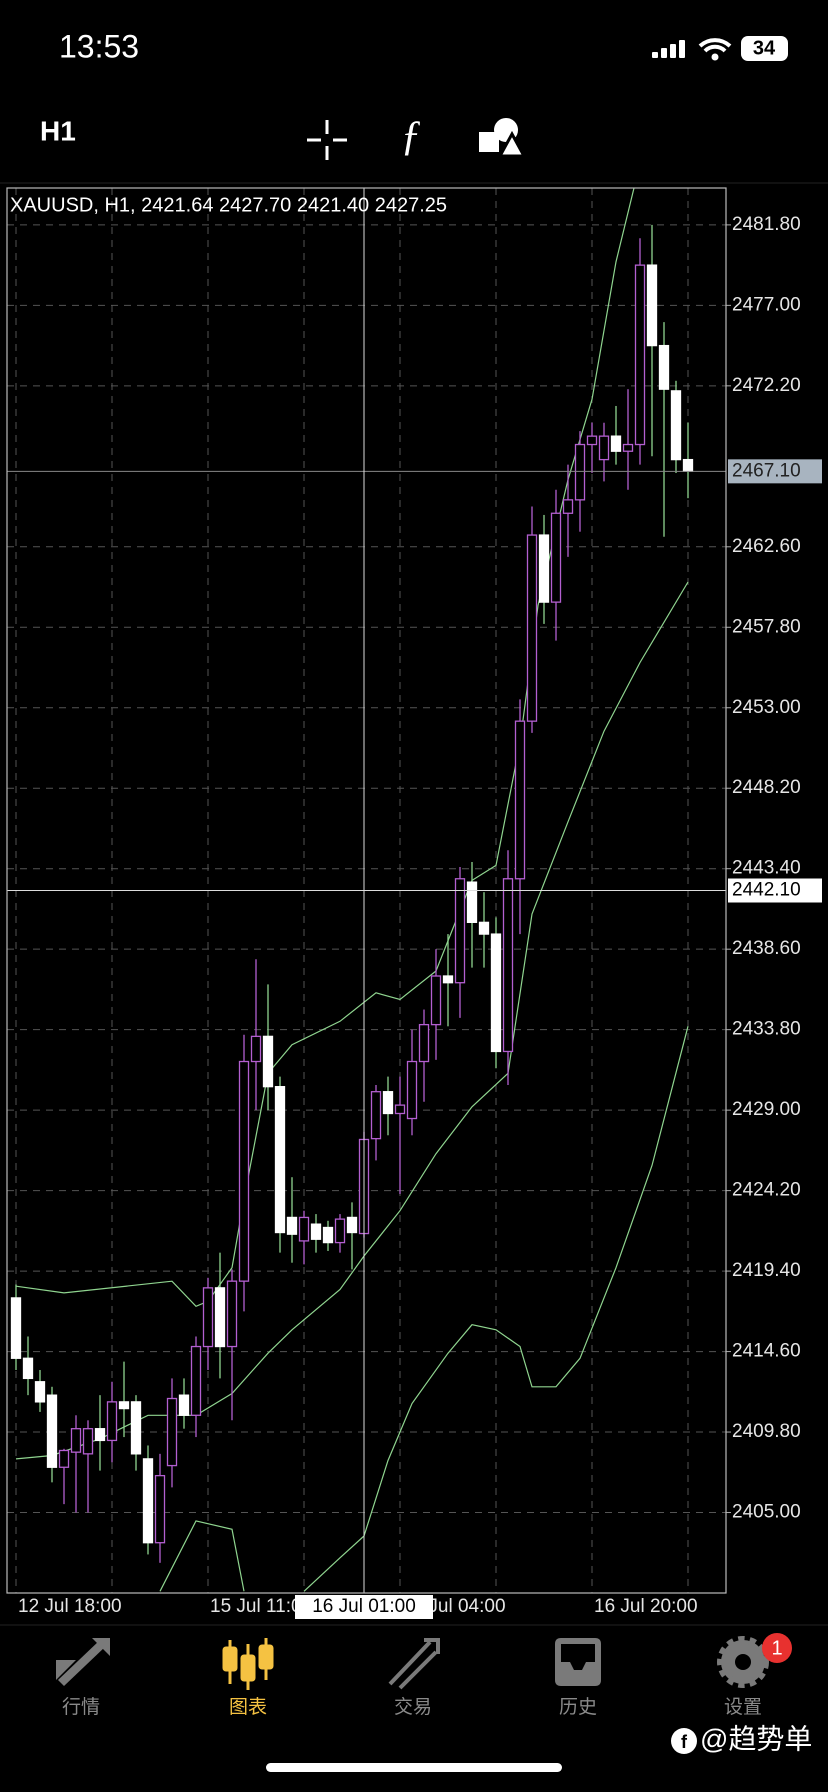  I want to click on battery, so click(764, 48).